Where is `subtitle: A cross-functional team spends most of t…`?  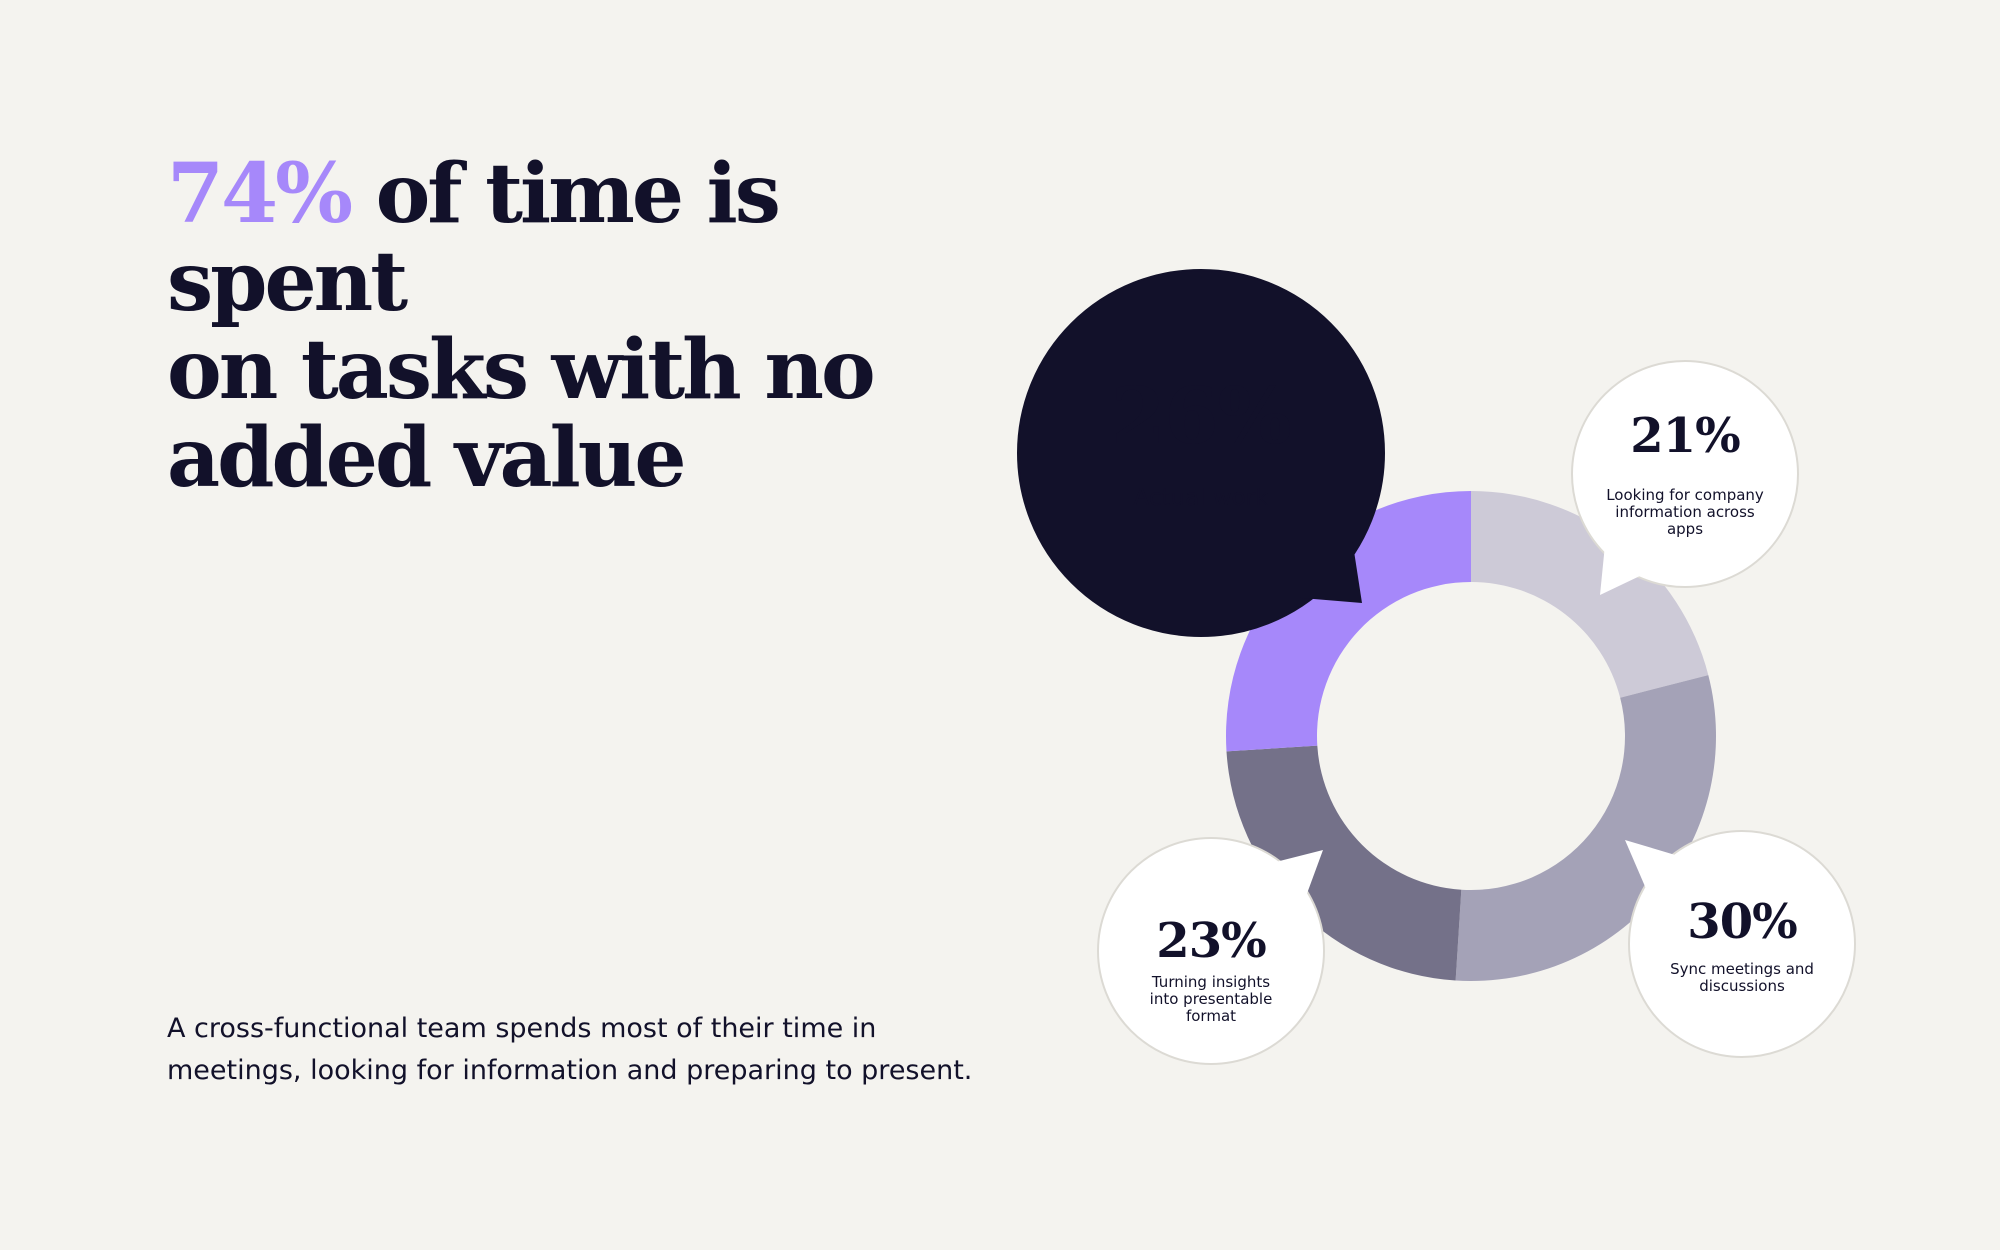
subtitle: A cross-functional team spends most of t… is located at coordinates (577, 1050).